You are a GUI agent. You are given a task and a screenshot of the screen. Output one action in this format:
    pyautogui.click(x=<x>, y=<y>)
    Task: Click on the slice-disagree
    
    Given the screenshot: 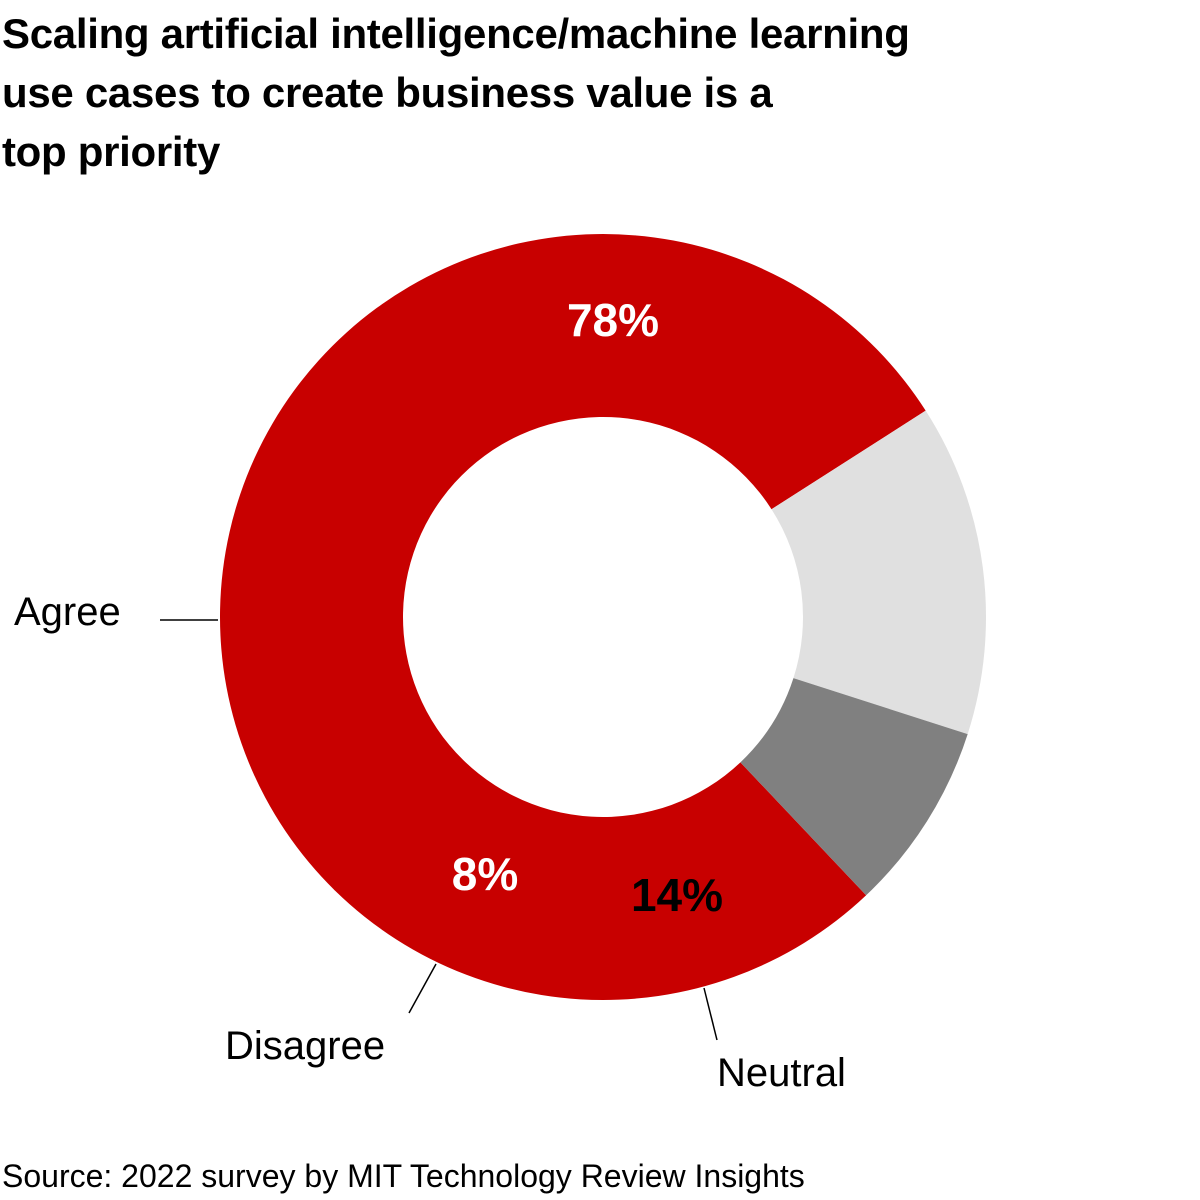 What is the action you would take?
    pyautogui.click(x=854, y=787)
    